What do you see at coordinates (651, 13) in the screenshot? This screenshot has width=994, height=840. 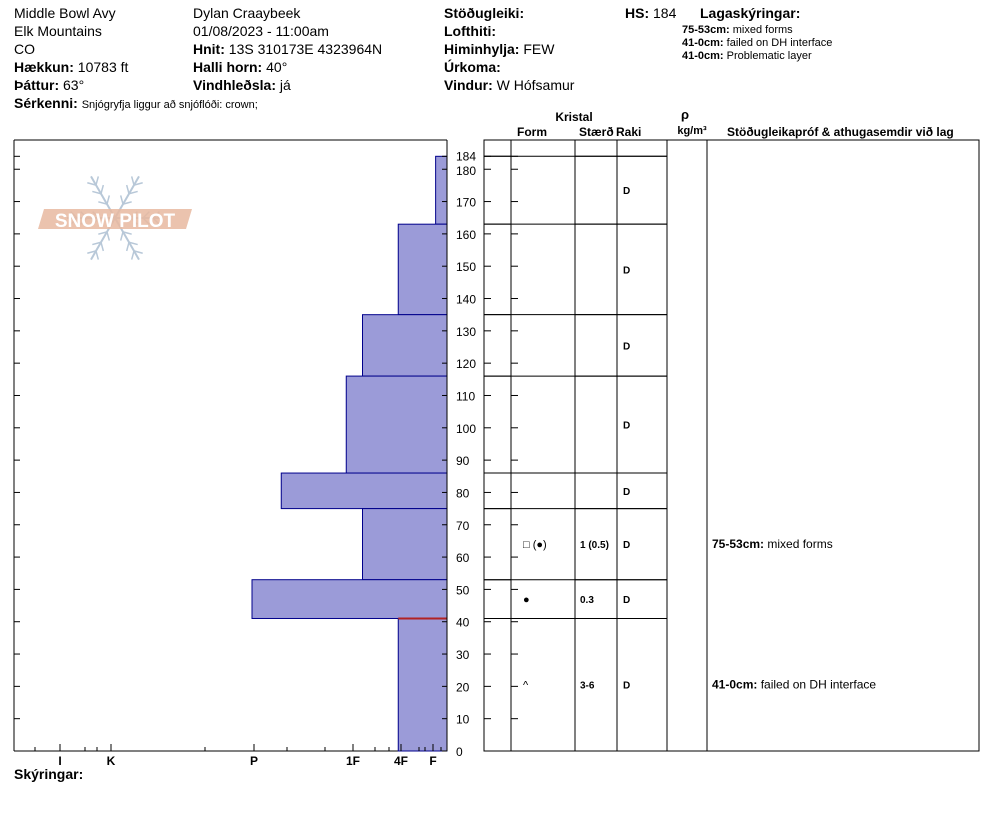 I see `snow-height: HS: 184` at bounding box center [651, 13].